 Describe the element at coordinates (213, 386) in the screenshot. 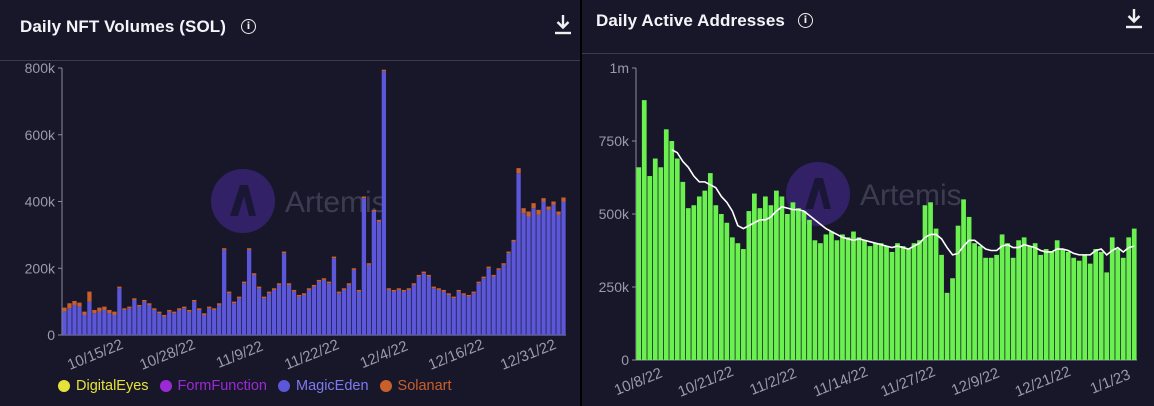

I see `legend-item: FormFunction` at that location.